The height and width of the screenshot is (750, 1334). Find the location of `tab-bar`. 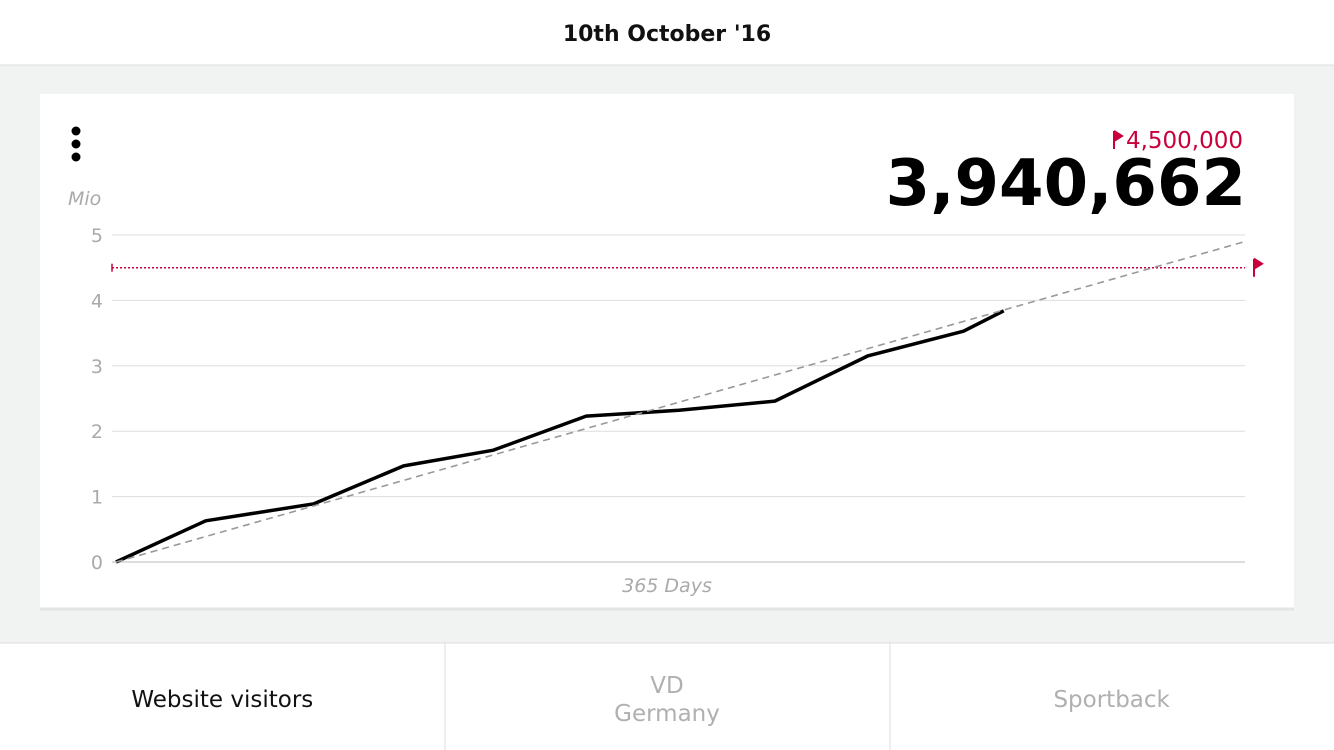

tab-bar is located at coordinates (667, 696).